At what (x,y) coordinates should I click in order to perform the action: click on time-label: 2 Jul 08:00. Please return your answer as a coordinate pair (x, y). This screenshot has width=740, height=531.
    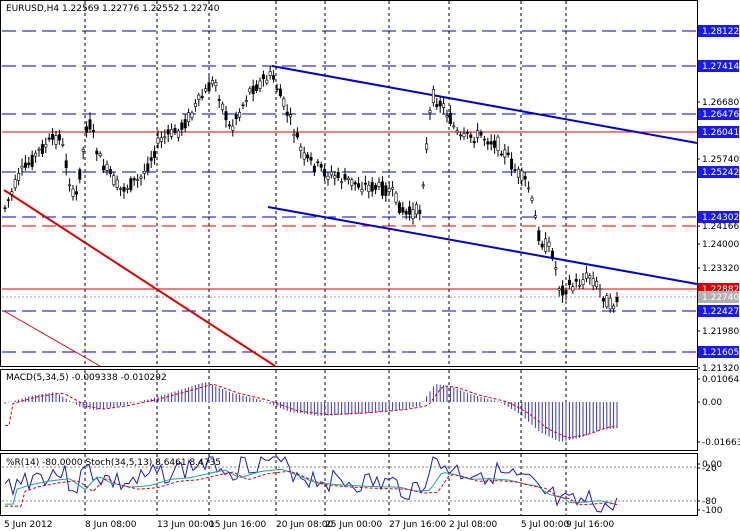
    Looking at the image, I should click on (473, 525).